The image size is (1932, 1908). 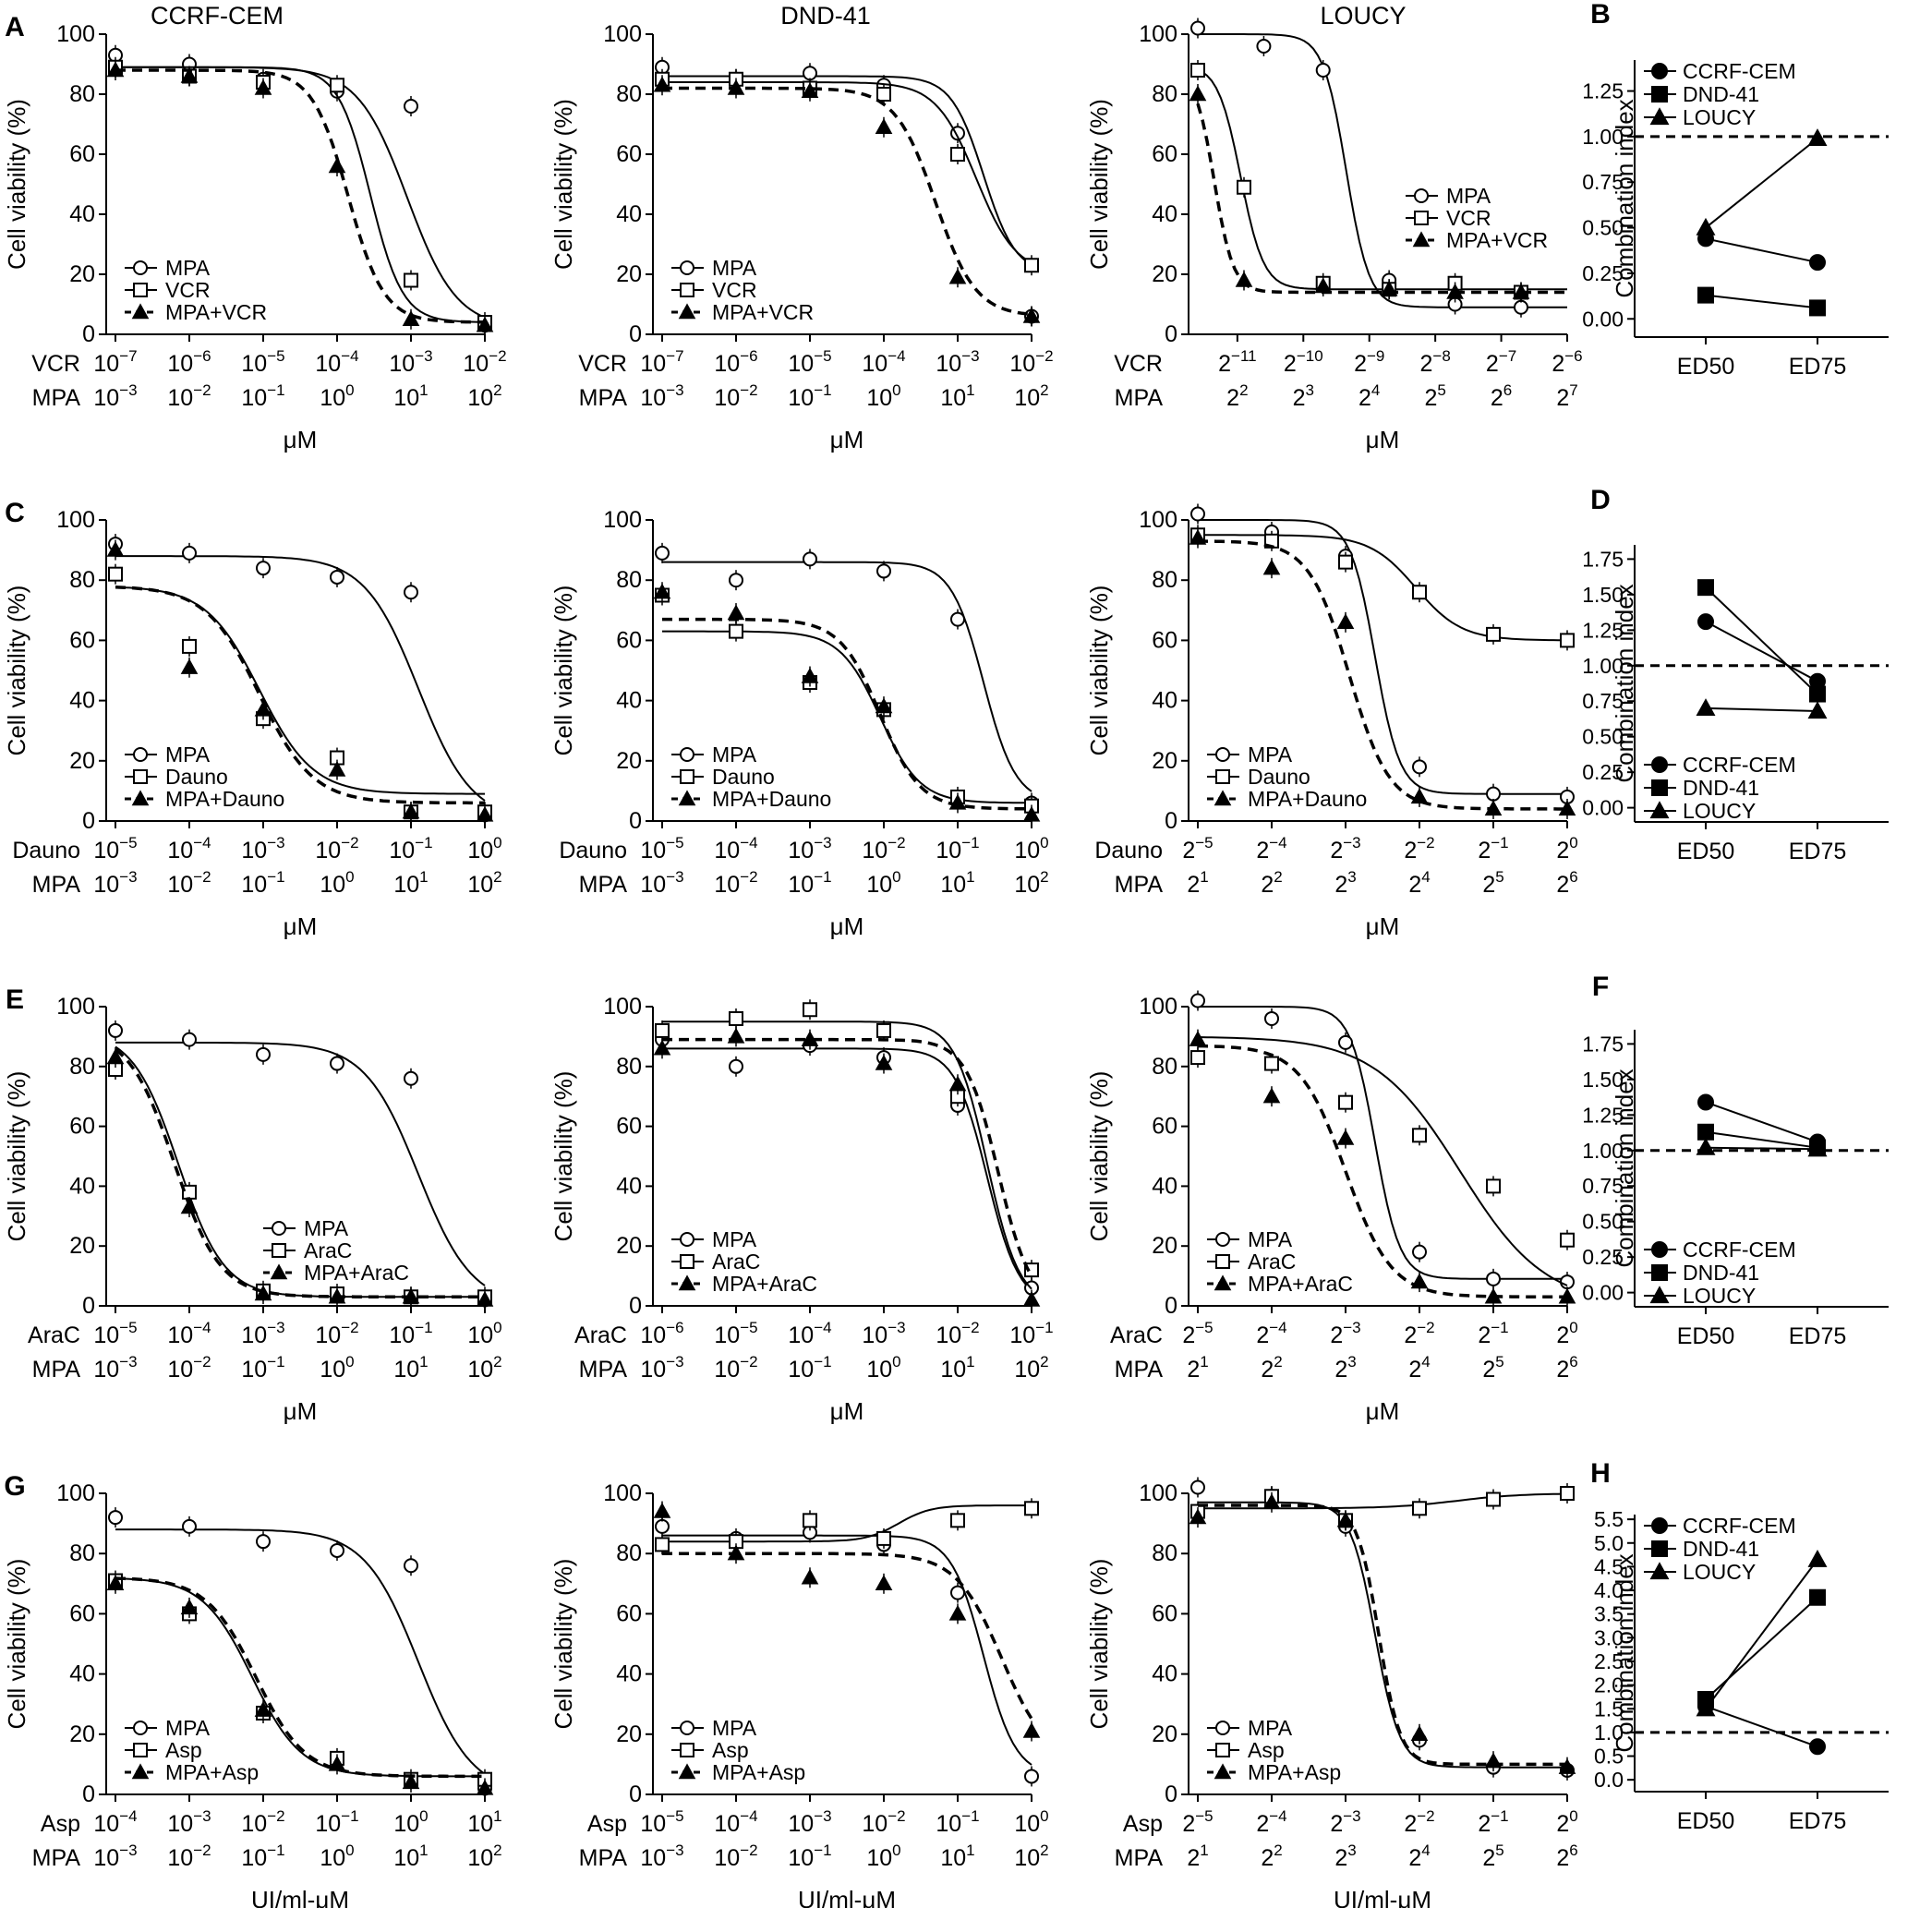 What do you see at coordinates (1493, 1368) in the screenshot?
I see `x-tick-label-mpa: 25` at bounding box center [1493, 1368].